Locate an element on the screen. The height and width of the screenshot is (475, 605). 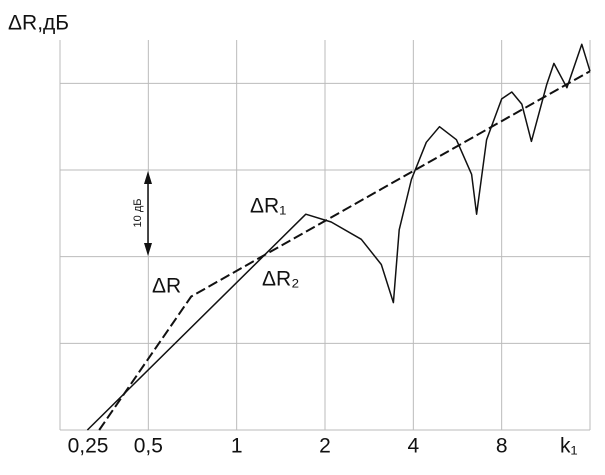
x-tick-label: 4 is located at coordinates (413, 446).